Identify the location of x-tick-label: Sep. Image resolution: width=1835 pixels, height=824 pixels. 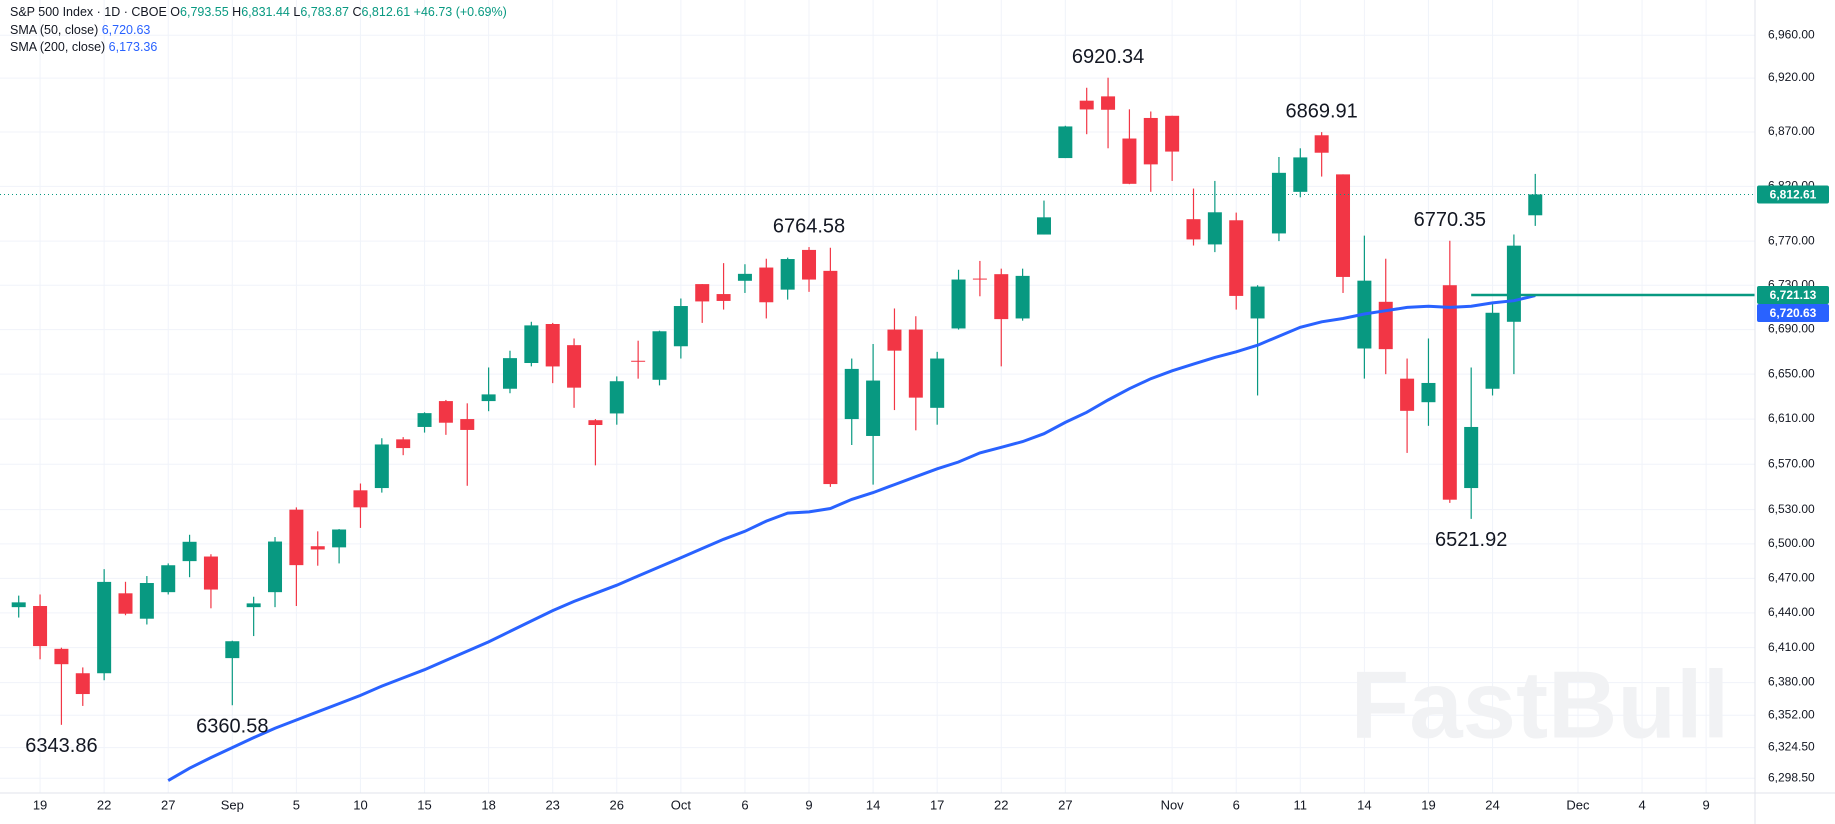
(232, 804).